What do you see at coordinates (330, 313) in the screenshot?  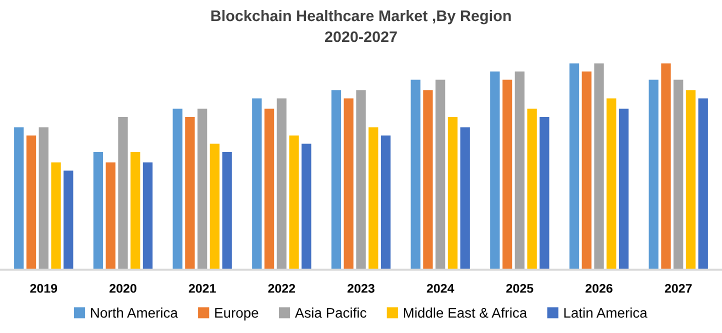 I see `legend-label: Asia Pacific` at bounding box center [330, 313].